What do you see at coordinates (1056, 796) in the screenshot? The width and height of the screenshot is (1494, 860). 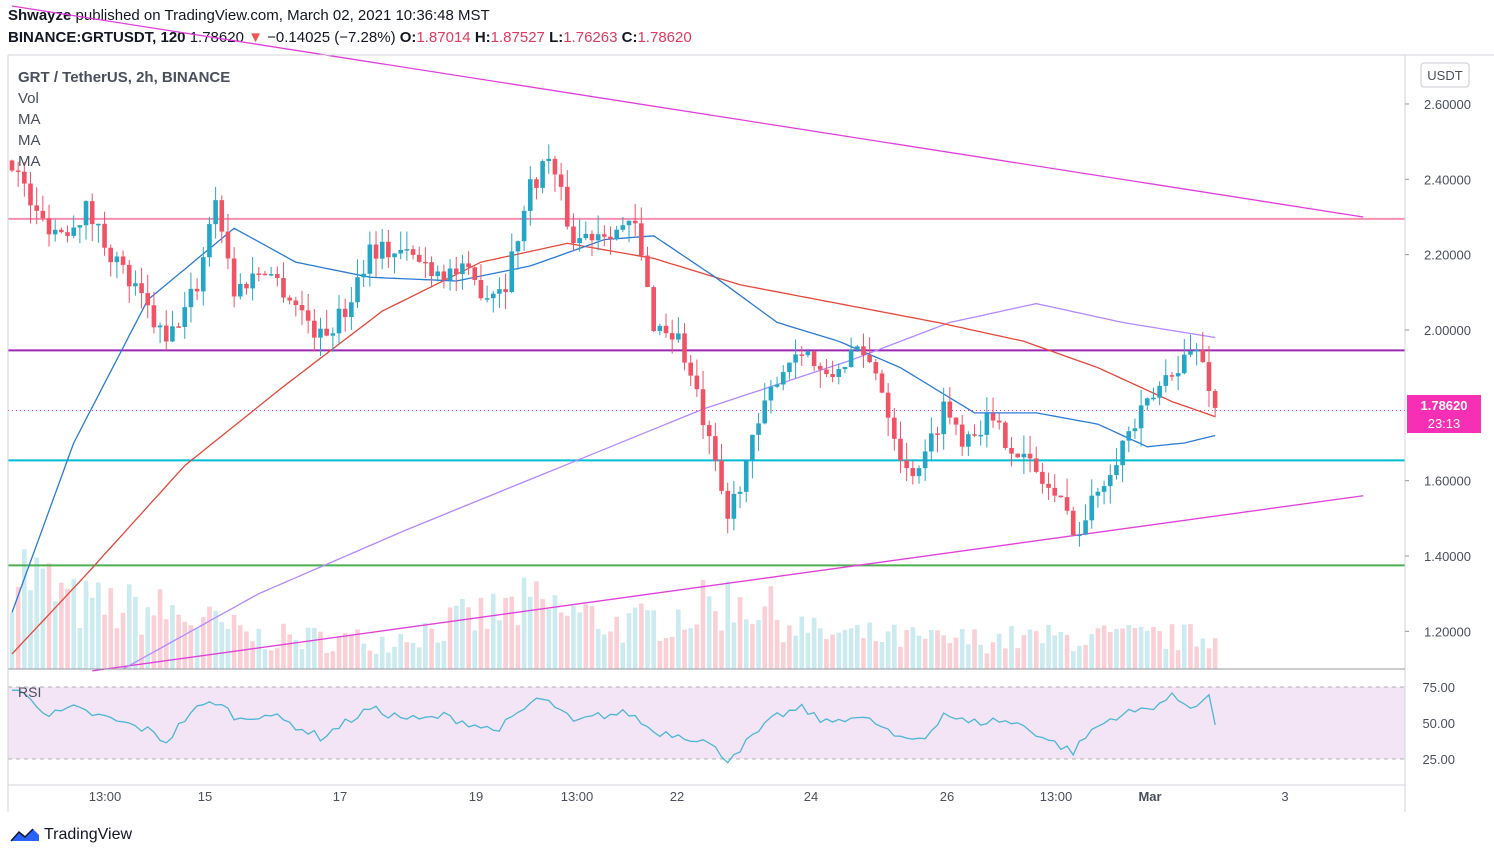 I see `time-tick-label: 13:00` at bounding box center [1056, 796].